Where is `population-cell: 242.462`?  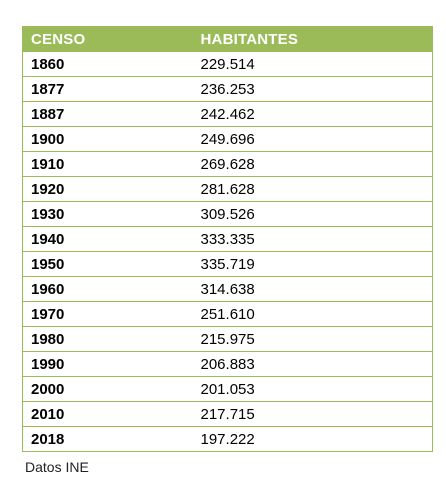 population-cell: 242.462 is located at coordinates (312, 114).